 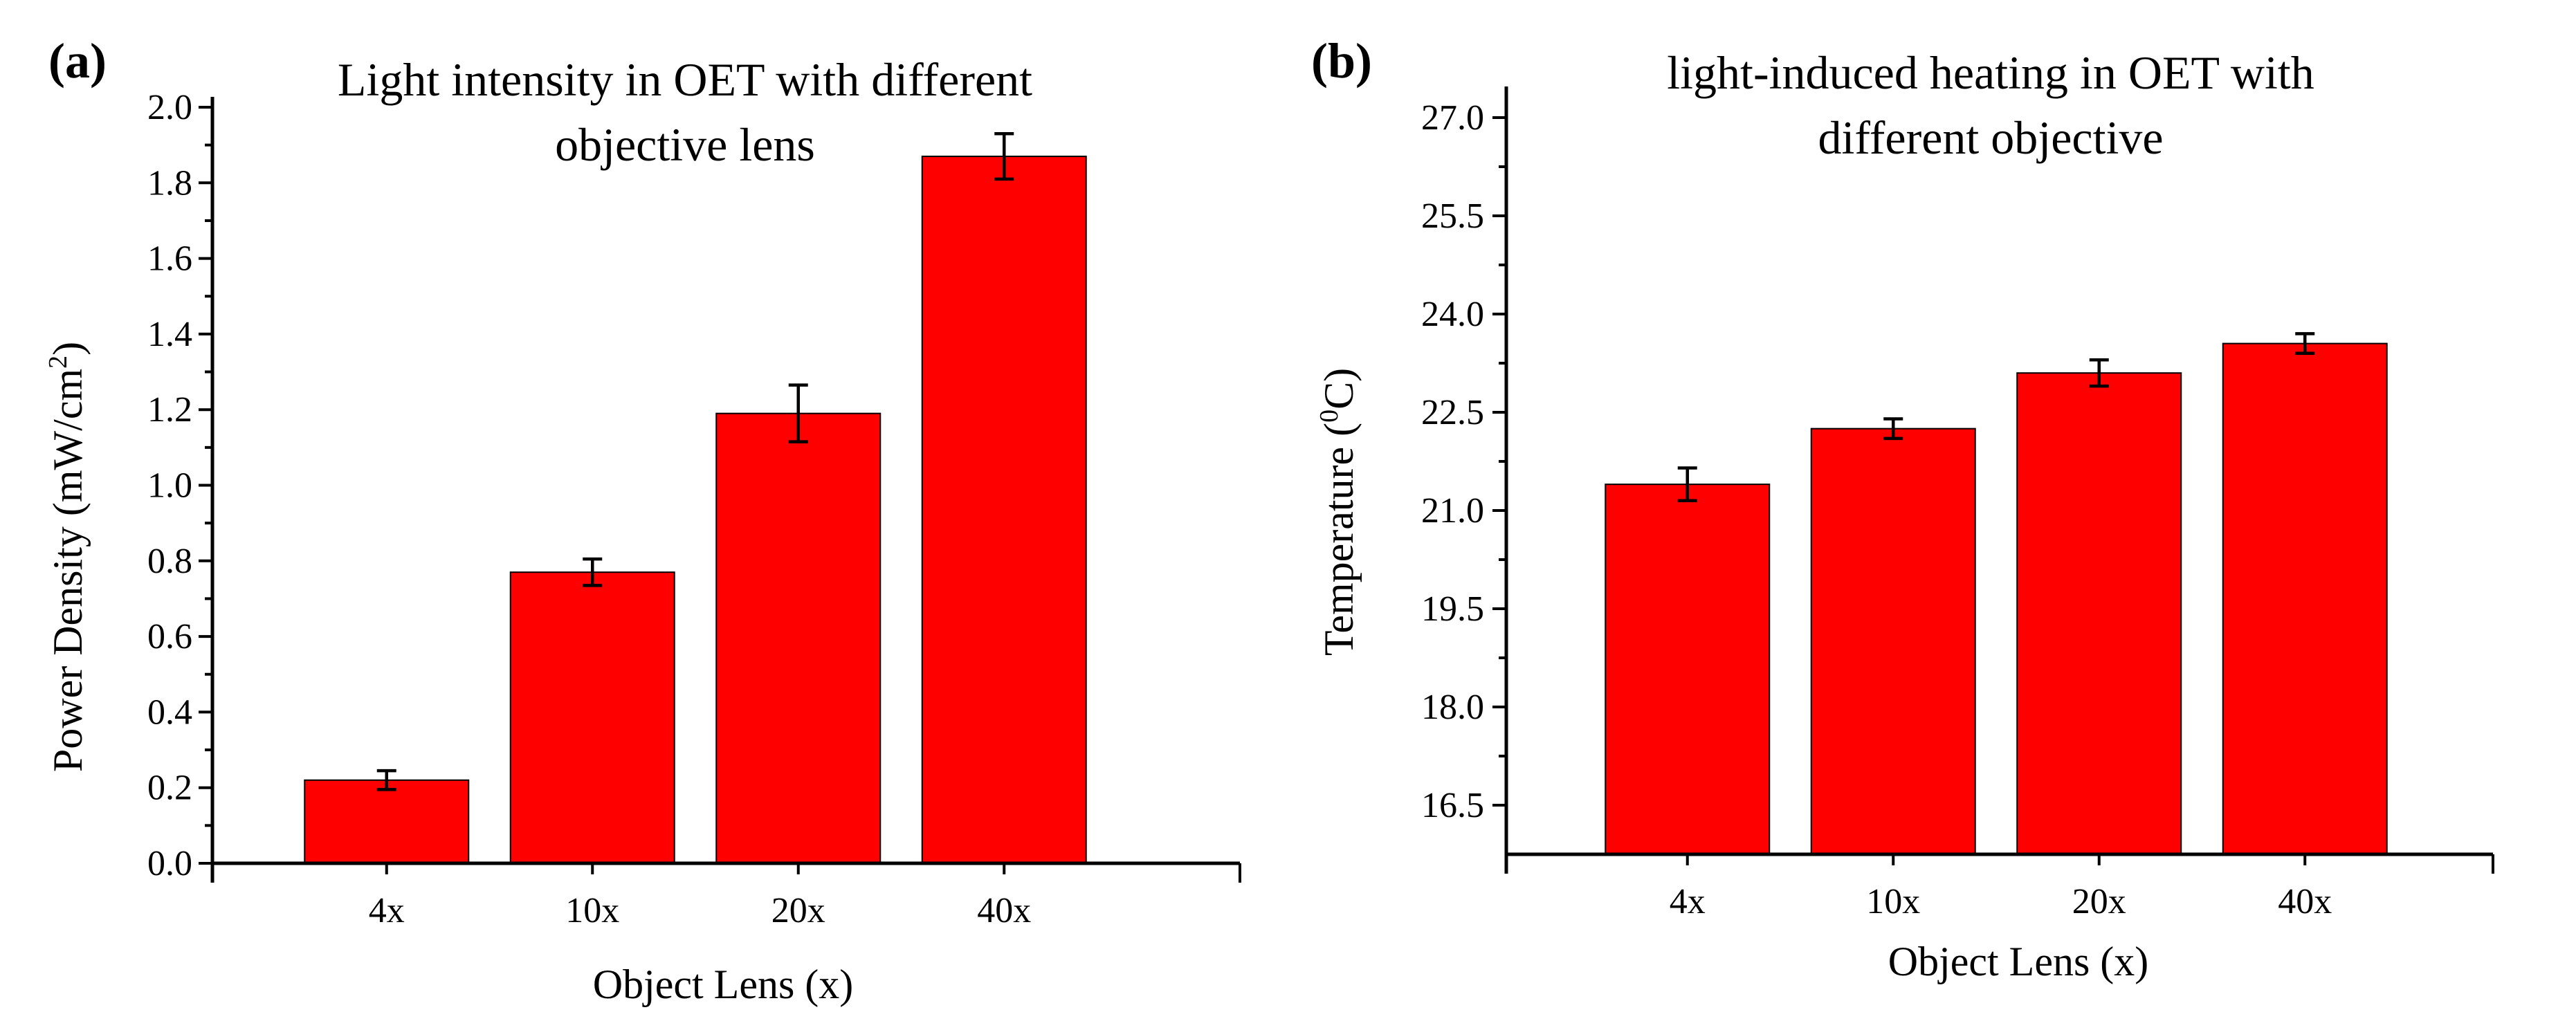 I want to click on panel-b-bar-20x, so click(x=2099, y=613).